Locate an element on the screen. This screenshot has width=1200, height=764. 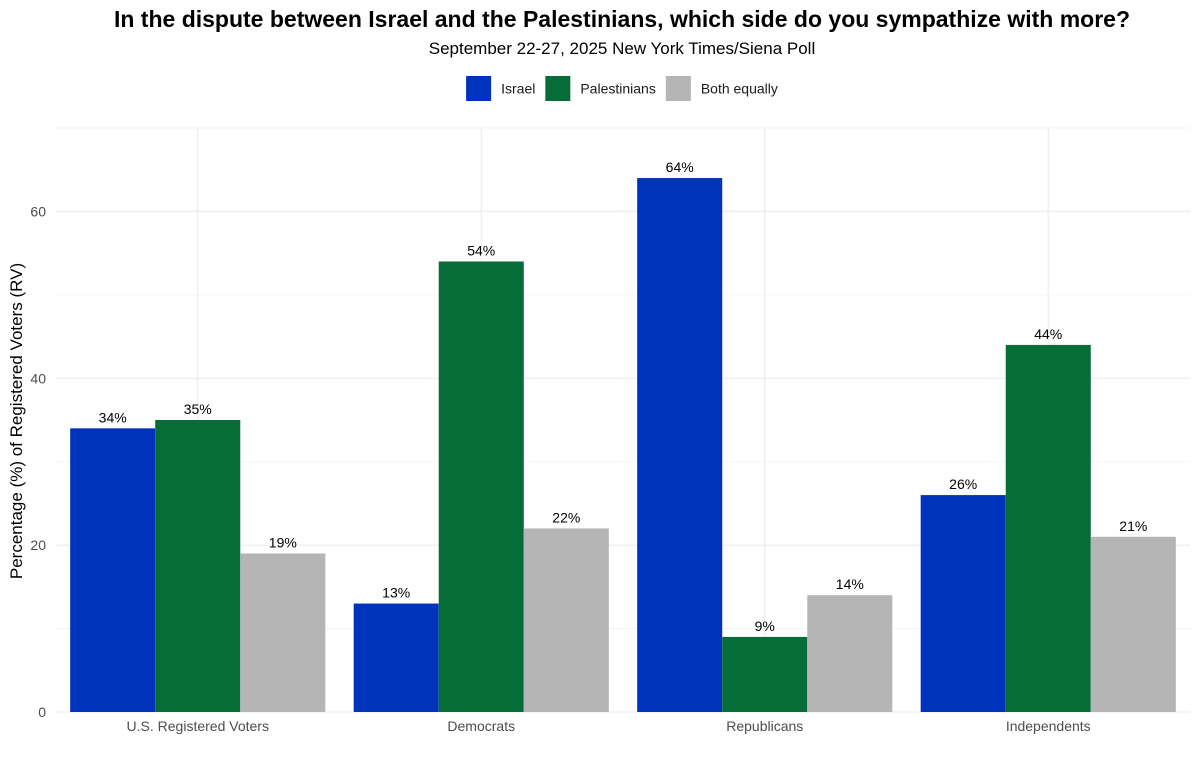
data-label: 64% is located at coordinates (680, 167).